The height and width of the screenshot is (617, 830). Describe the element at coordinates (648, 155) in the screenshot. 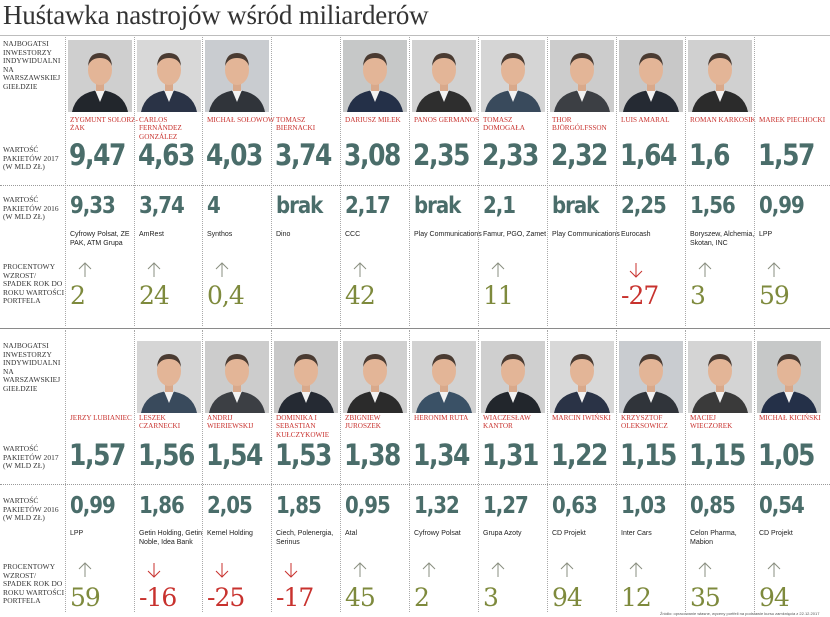

I see `value-2017: 1,64` at that location.